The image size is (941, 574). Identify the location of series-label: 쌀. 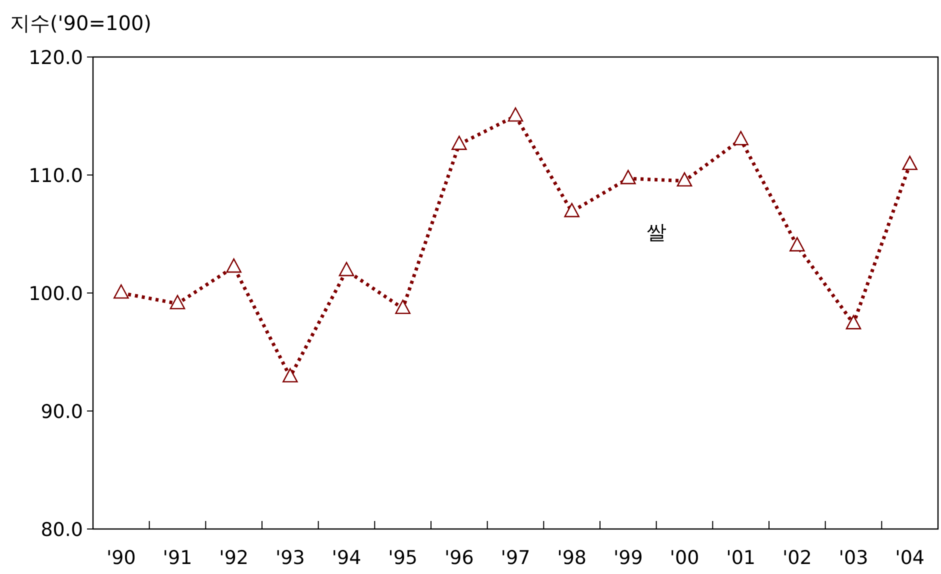
(656, 232).